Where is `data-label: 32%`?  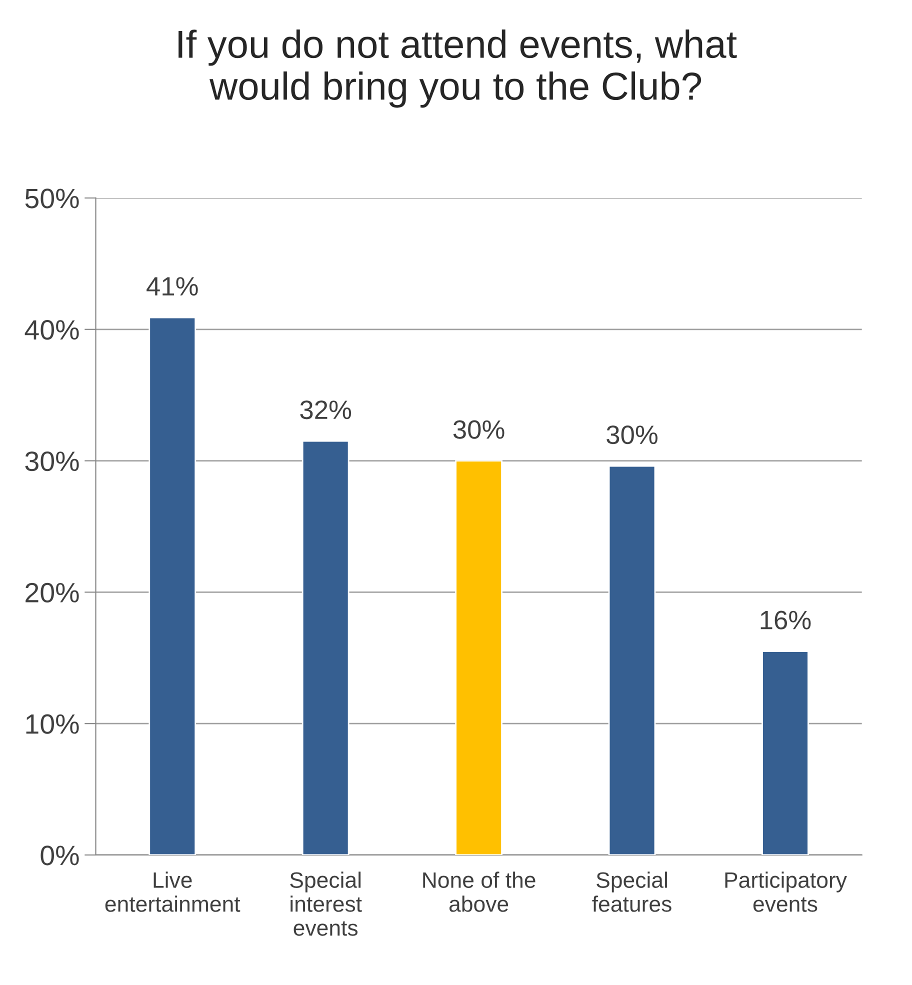 data-label: 32% is located at coordinates (326, 410).